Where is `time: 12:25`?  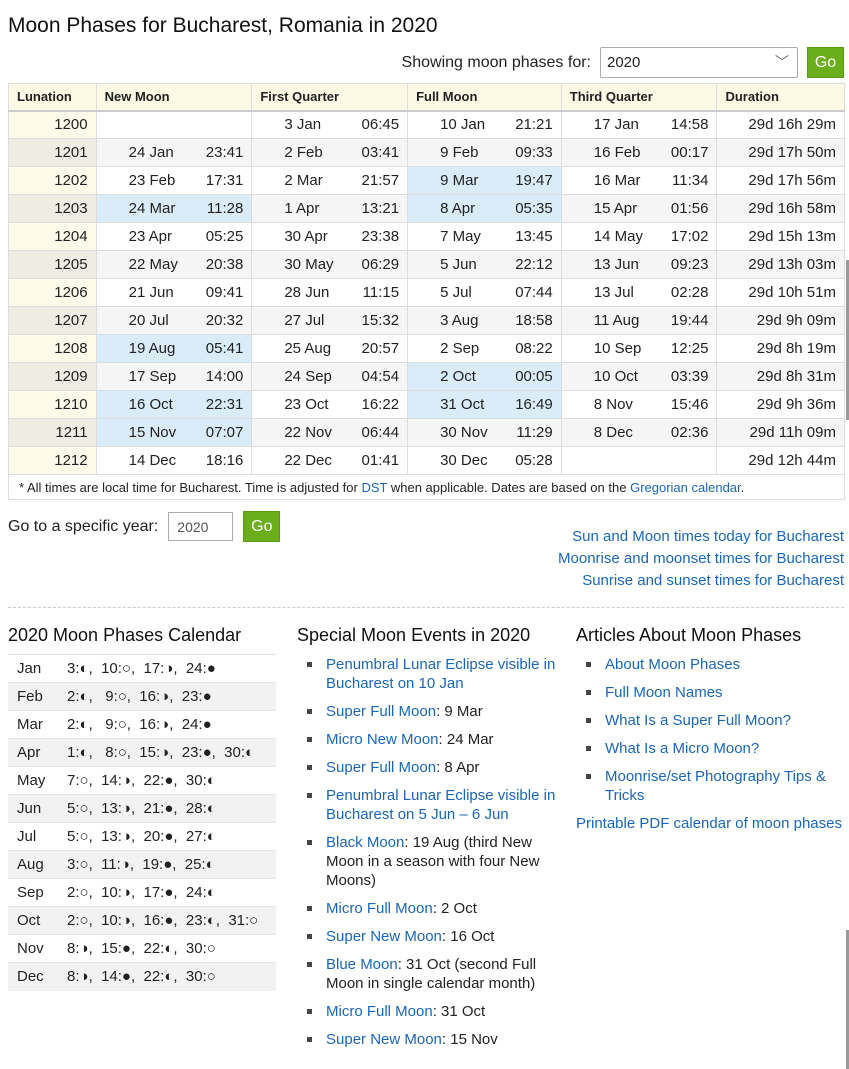
time: 12:25 is located at coordinates (689, 348).